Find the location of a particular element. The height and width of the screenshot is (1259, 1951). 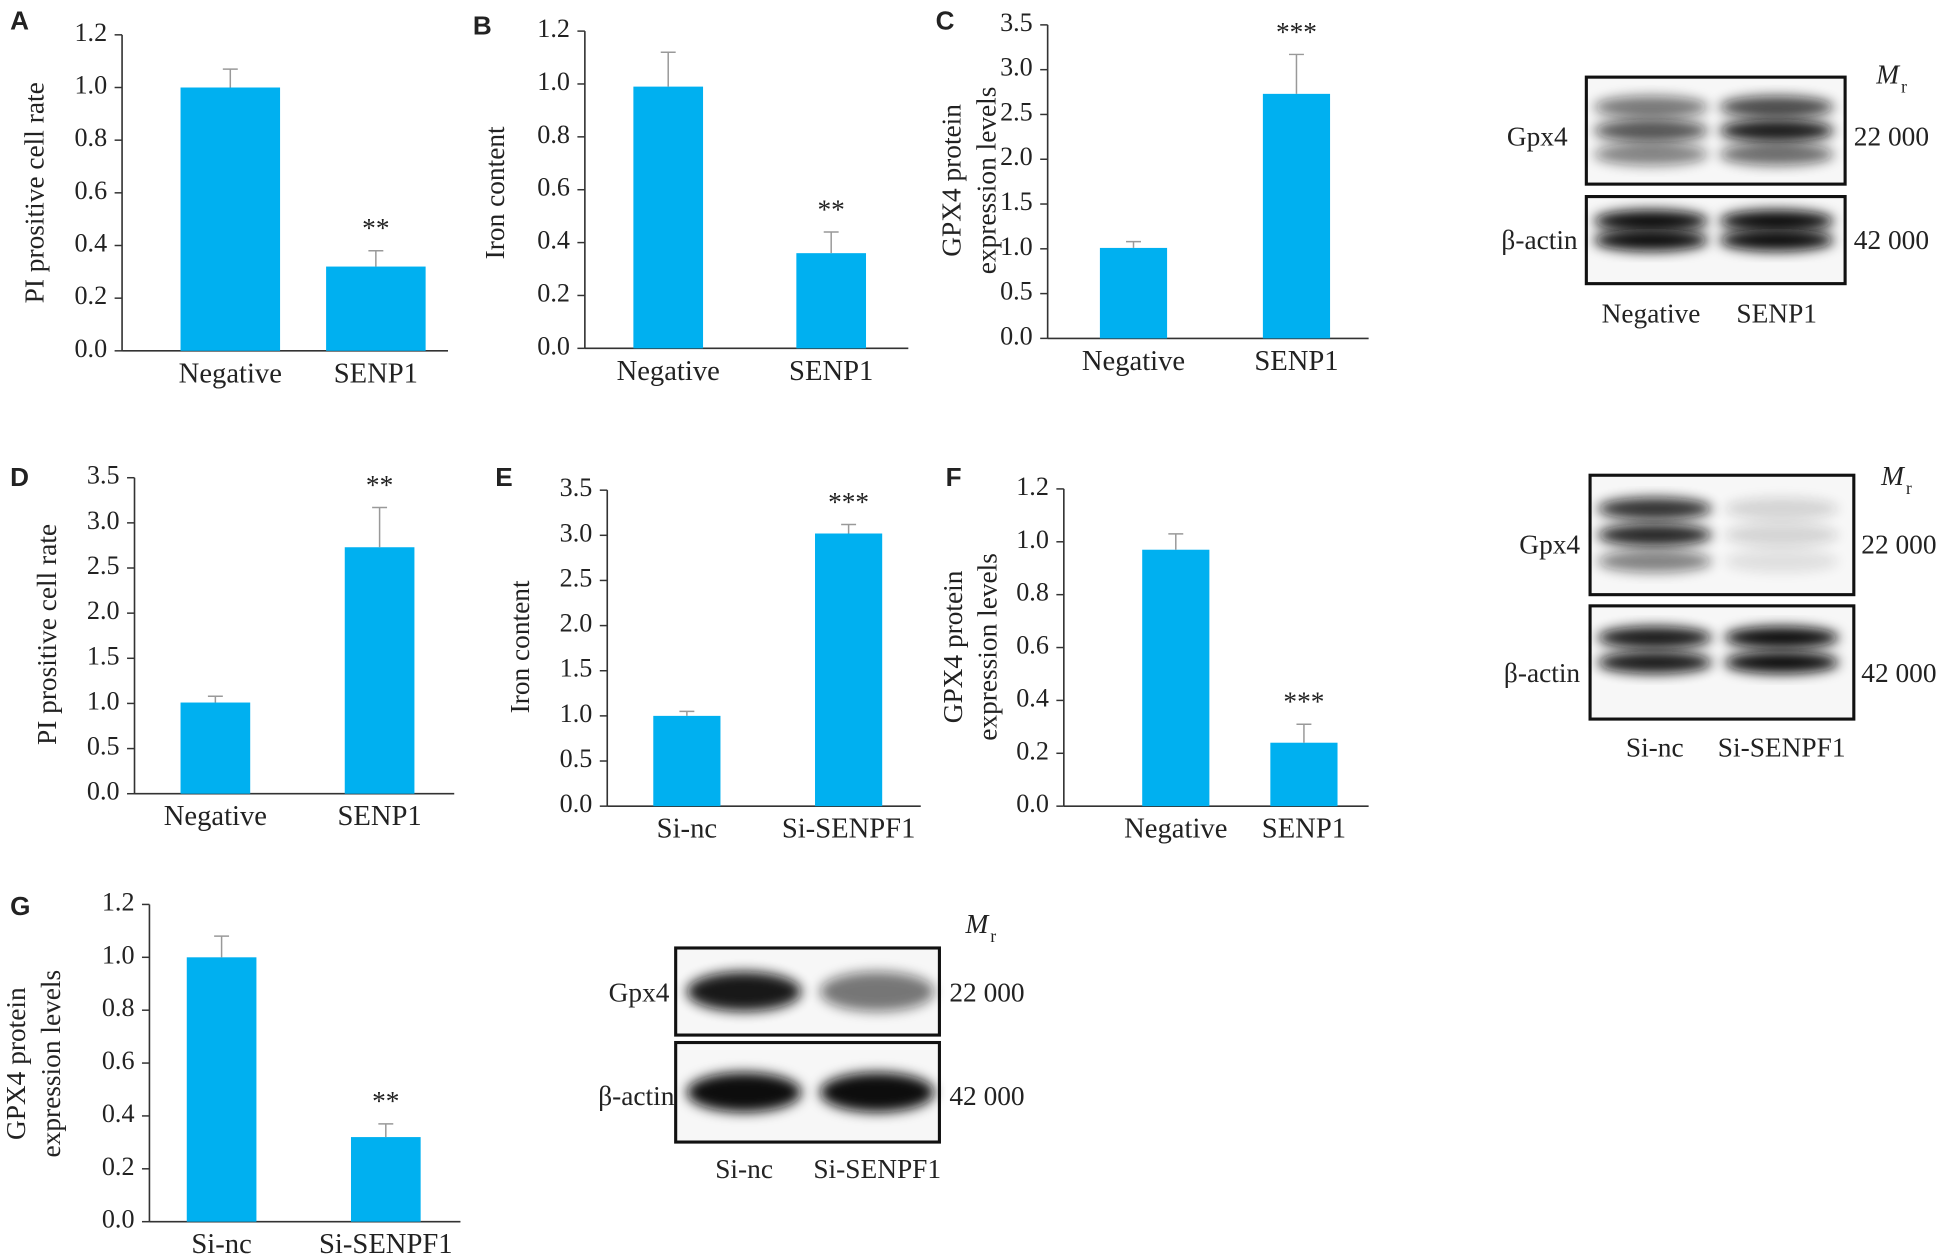

y-axis-label: Iron content is located at coordinates (495, 192).